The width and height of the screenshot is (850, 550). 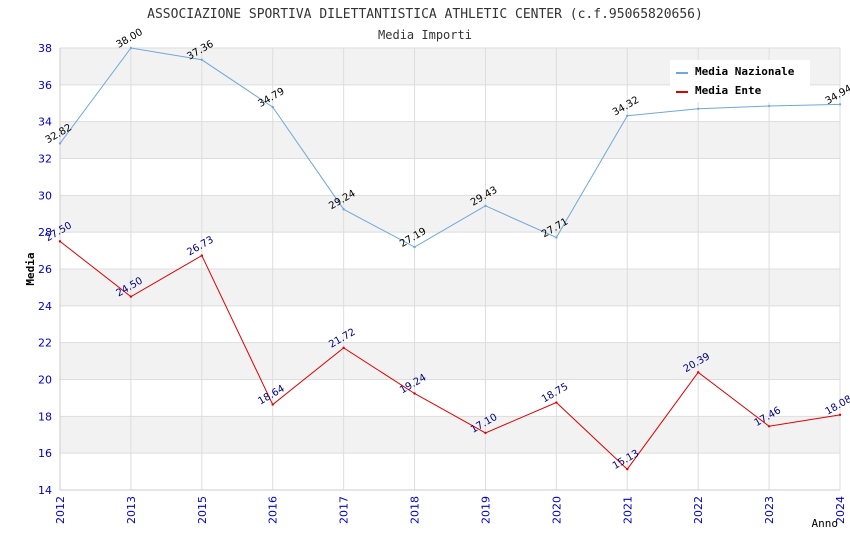 What do you see at coordinates (825, 523) in the screenshot?
I see `x-axis-label: Anno` at bounding box center [825, 523].